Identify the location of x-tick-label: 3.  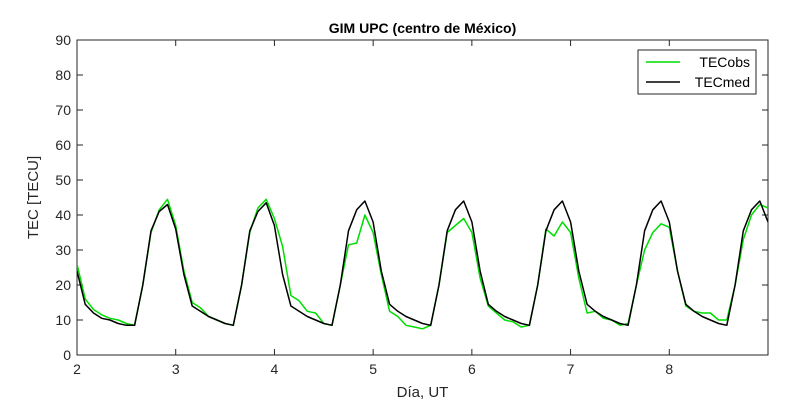
(176, 369).